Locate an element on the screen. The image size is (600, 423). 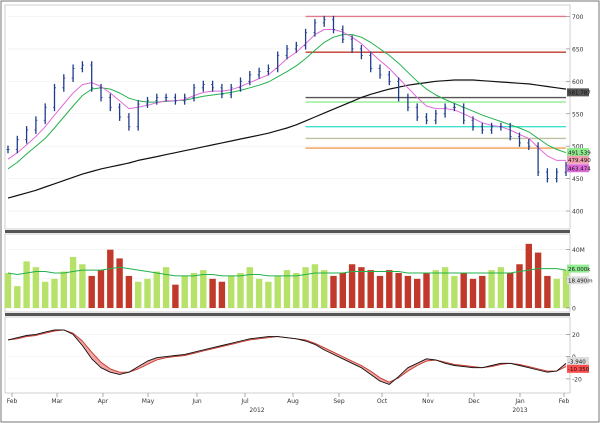
price-tag-label: 463.474 is located at coordinates (579, 170).